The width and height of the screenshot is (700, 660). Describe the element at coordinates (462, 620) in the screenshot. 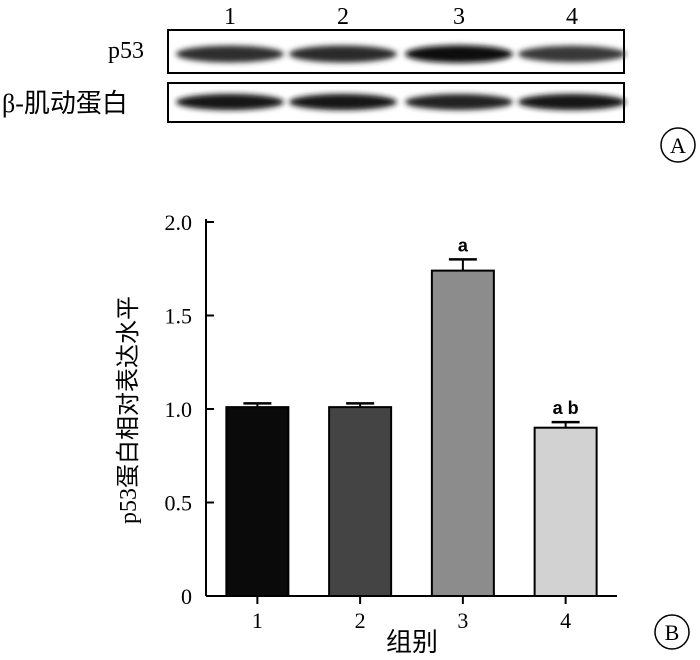

I see `x-tick-label: 3` at that location.